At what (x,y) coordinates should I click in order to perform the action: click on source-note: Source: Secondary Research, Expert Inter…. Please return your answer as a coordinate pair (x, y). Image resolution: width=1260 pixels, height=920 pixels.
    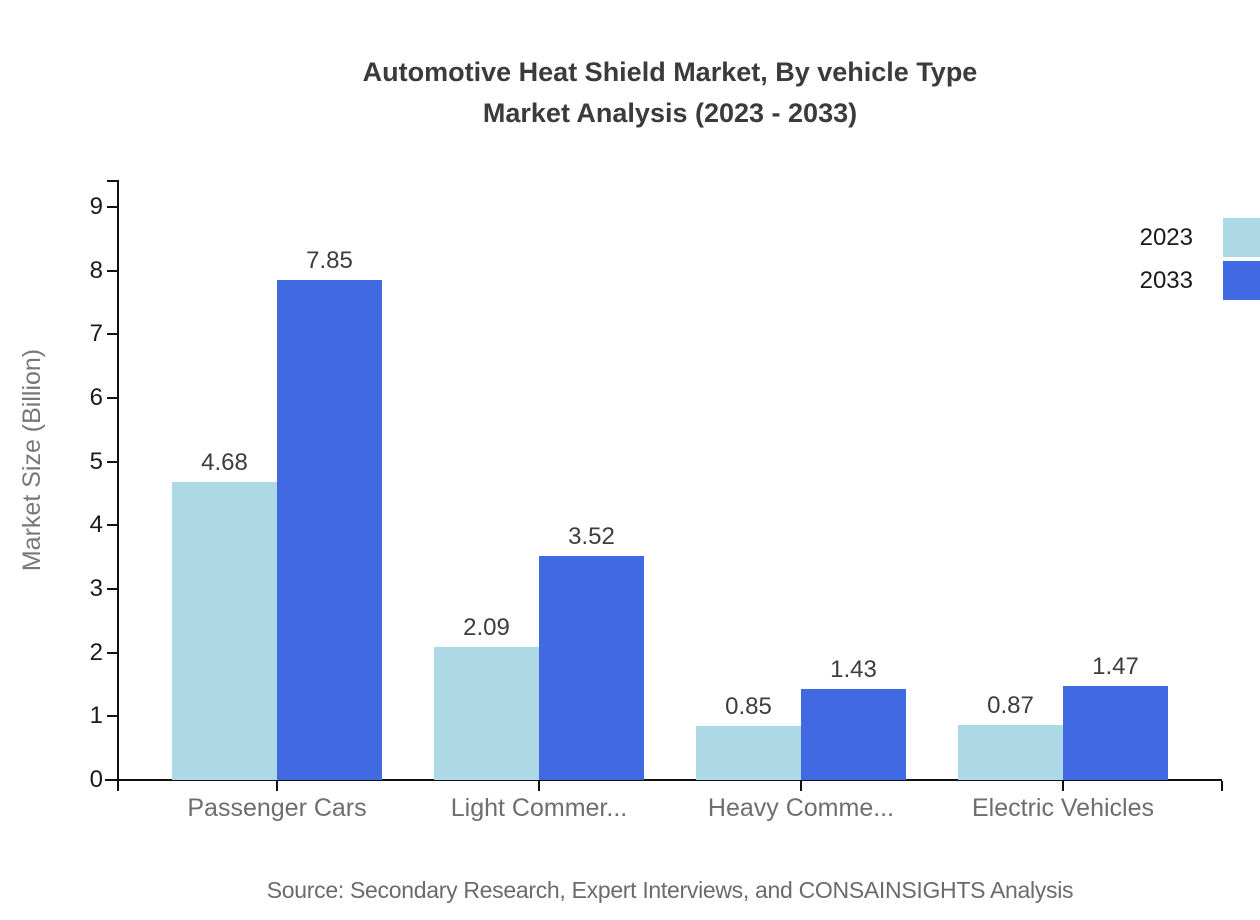
    Looking at the image, I should click on (670, 890).